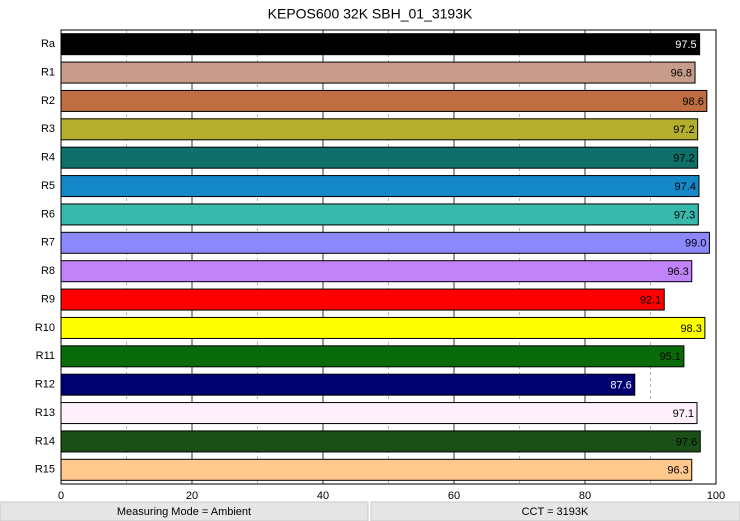  I want to click on value-label: 97.6, so click(686, 442).